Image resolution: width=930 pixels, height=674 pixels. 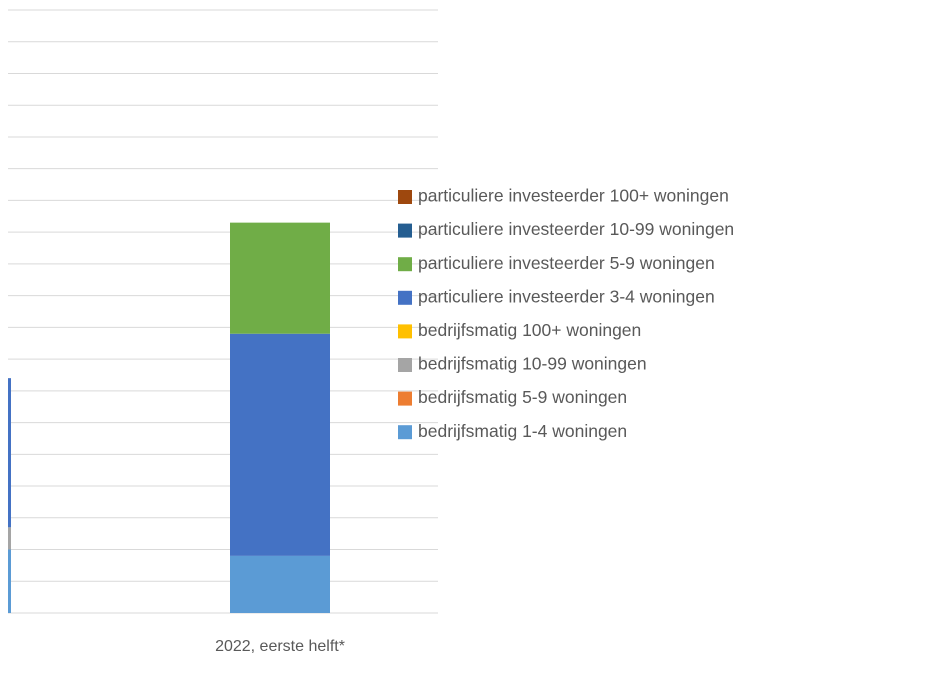 I want to click on legend-label: particuliere investeerder 5-9 woningen, so click(x=566, y=263).